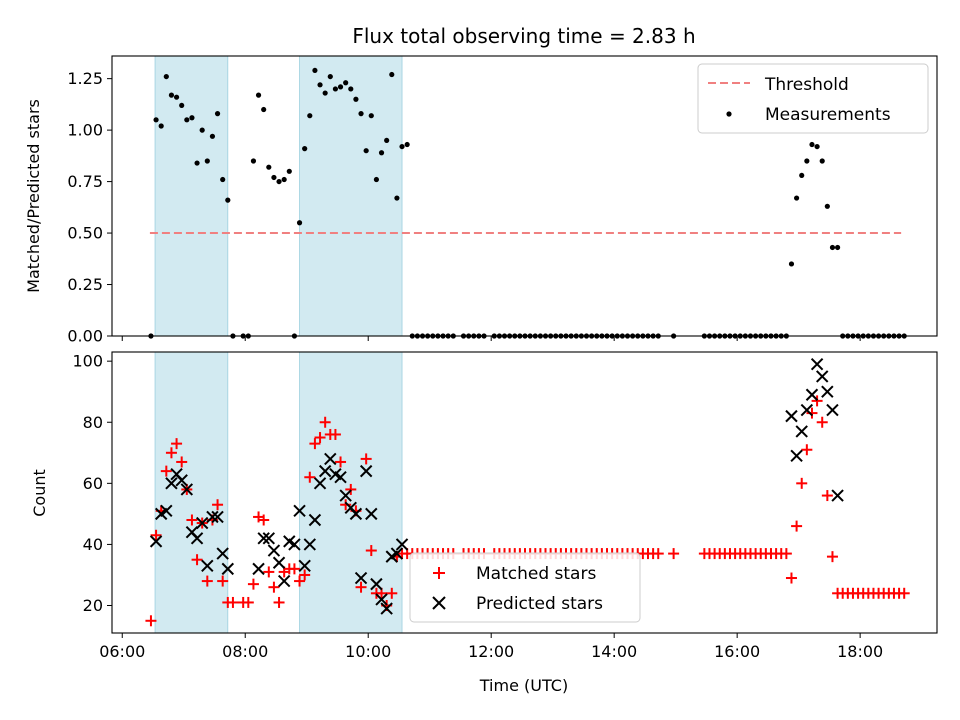 The image size is (960, 720). I want to click on y-axis-label: Matched/Predicted stars, so click(33, 196).